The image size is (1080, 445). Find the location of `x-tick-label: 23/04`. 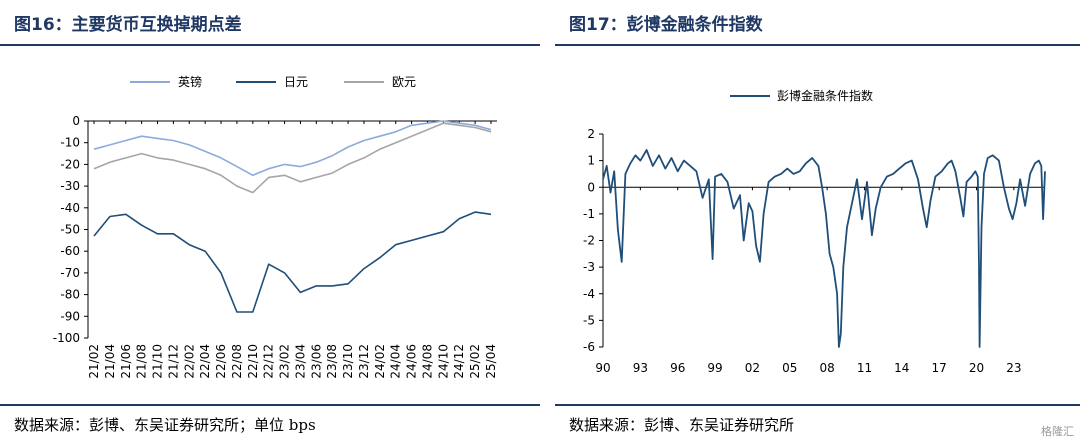

x-tick-label: 23/04 is located at coordinates (300, 361).